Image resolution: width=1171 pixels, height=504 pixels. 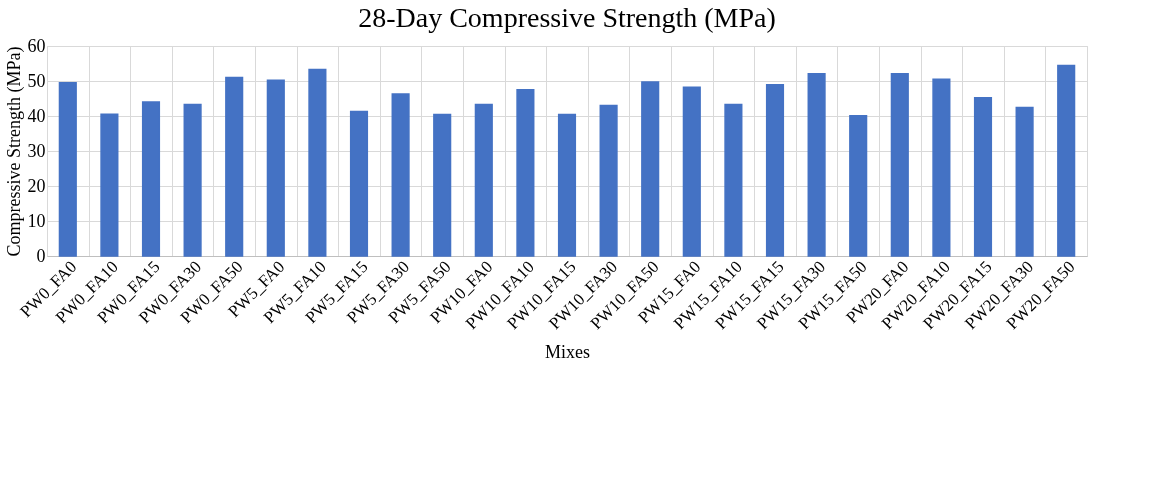 I want to click on y-tick-label: 30, so click(x=36, y=150).